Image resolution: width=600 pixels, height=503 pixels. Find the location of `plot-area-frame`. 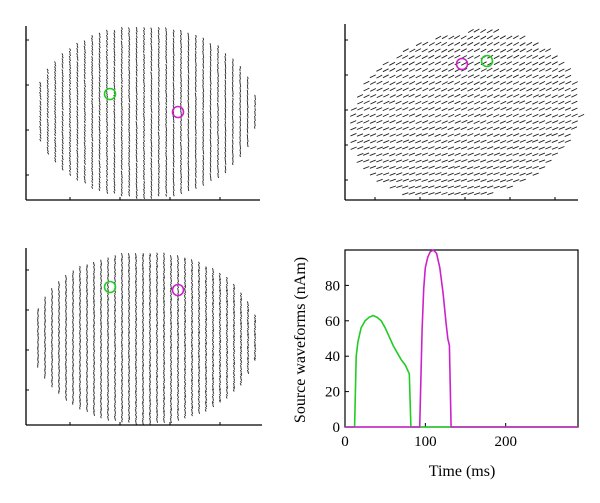

plot-area-frame is located at coordinates (461, 338).